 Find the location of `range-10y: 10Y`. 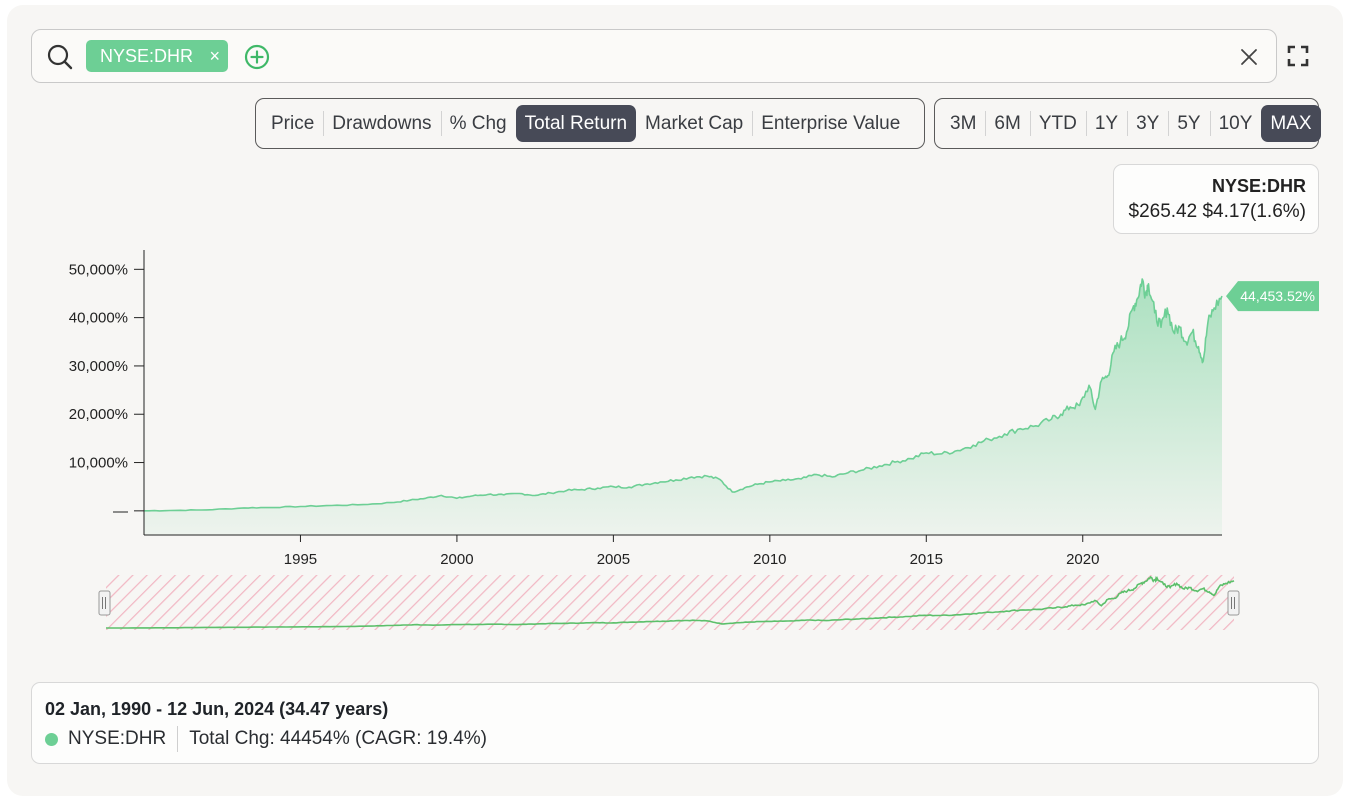

range-10y: 10Y is located at coordinates (1235, 123).